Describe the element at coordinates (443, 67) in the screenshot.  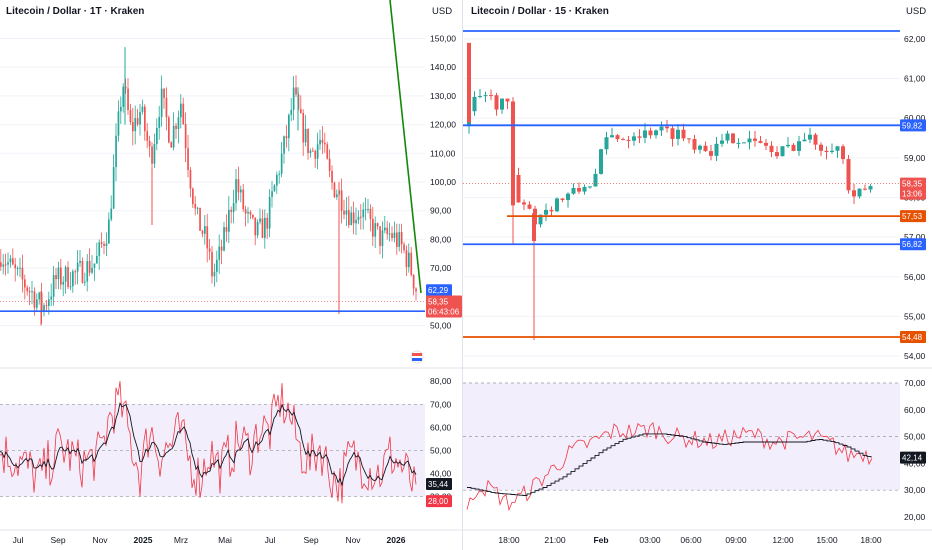
I see `price-tick-label: 140,00` at that location.